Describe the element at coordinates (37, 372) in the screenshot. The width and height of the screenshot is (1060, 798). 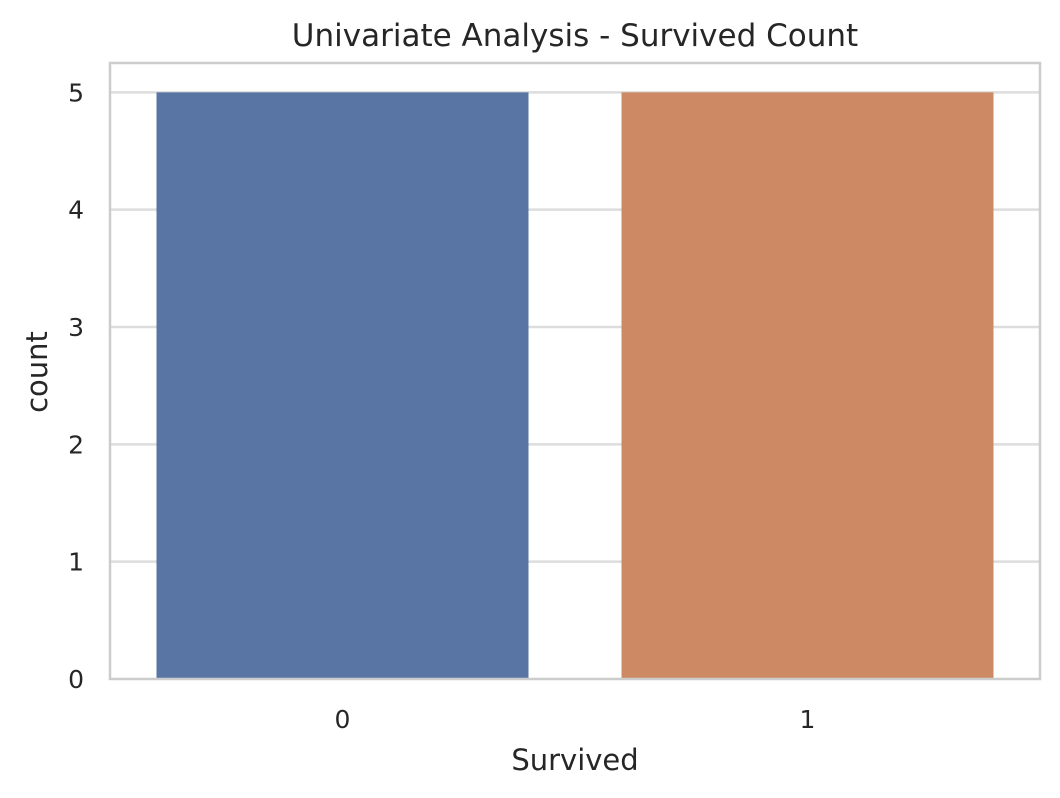
I see `y-axis-label: count` at that location.